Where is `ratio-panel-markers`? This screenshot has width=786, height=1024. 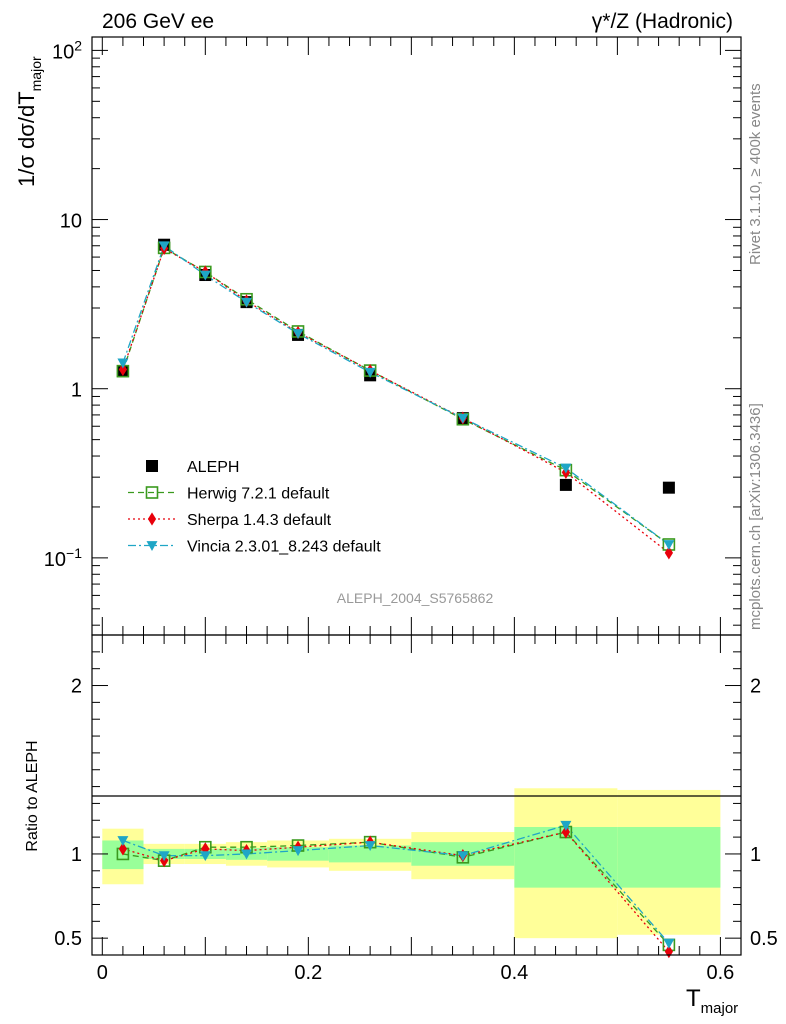
ratio-panel-markers is located at coordinates (396, 889).